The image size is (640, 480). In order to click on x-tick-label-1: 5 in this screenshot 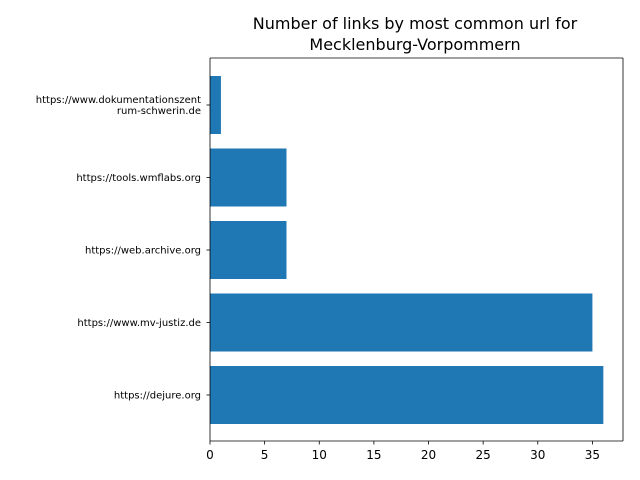, I will do `click(265, 455)`.